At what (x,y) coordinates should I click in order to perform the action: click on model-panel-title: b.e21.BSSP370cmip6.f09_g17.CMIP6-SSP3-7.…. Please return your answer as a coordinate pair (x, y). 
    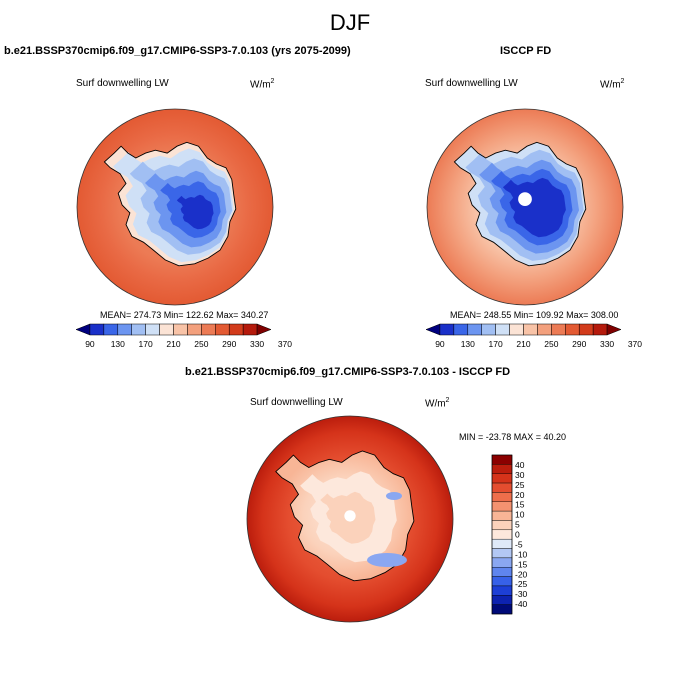
    Looking at the image, I should click on (177, 51).